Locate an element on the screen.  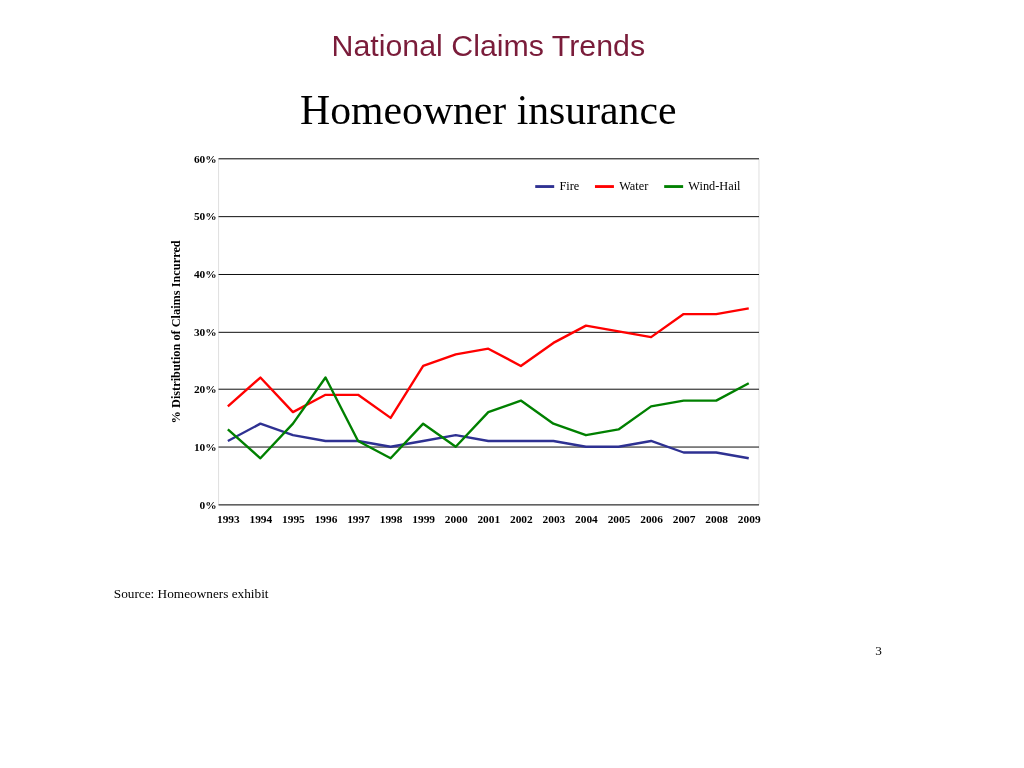
y-tick-label: 40% is located at coordinates (205, 273).